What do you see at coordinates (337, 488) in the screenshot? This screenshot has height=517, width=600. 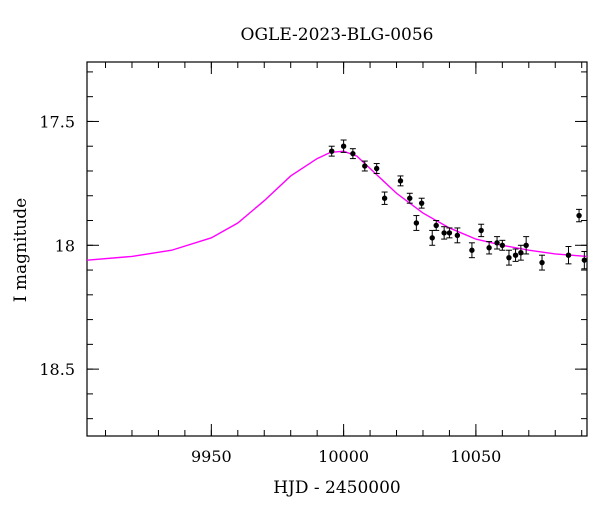 I see `x-axis-label: HJD - 2450000` at bounding box center [337, 488].